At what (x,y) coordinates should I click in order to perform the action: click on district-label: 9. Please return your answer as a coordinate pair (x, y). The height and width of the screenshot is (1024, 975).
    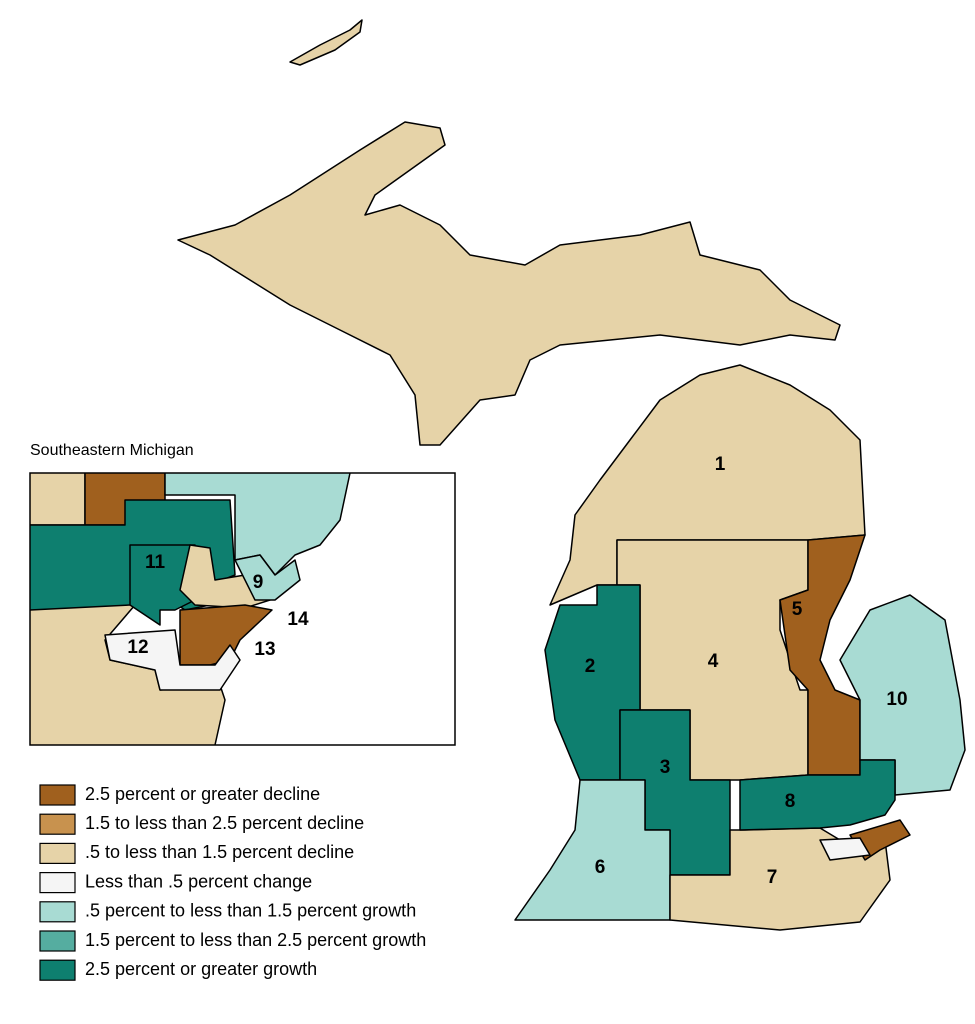
    Looking at the image, I should click on (258, 582).